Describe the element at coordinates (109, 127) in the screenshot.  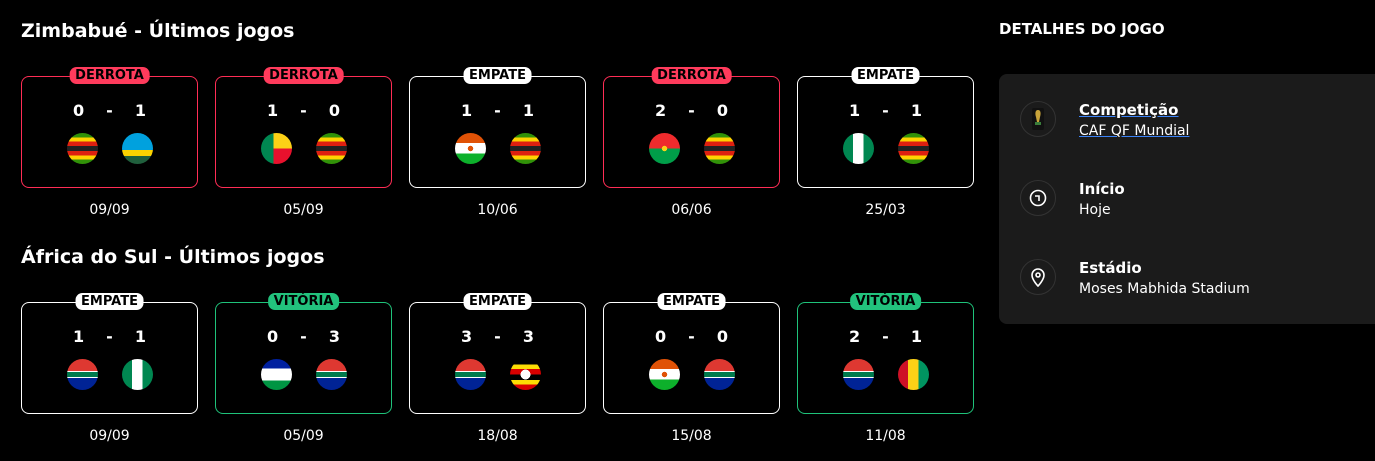
I see `match-card-frame: DERROTA 0 - 1` at that location.